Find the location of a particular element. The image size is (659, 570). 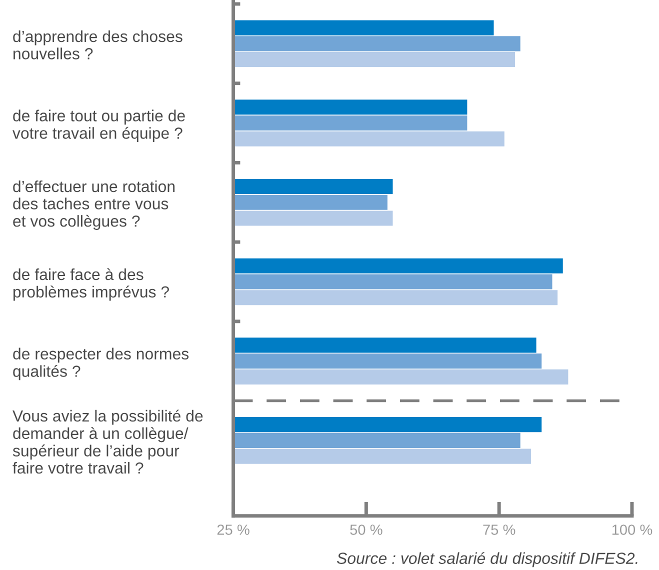

x-tick-label: 25 % is located at coordinates (233, 529).